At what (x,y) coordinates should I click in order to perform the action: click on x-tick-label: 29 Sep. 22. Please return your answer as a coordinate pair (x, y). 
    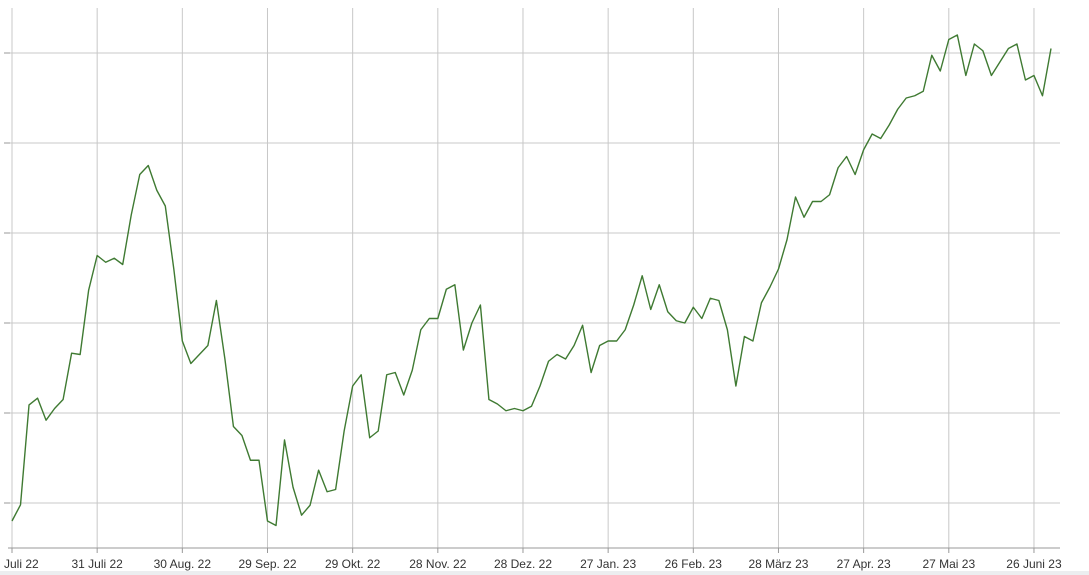
    Looking at the image, I should click on (267, 564).